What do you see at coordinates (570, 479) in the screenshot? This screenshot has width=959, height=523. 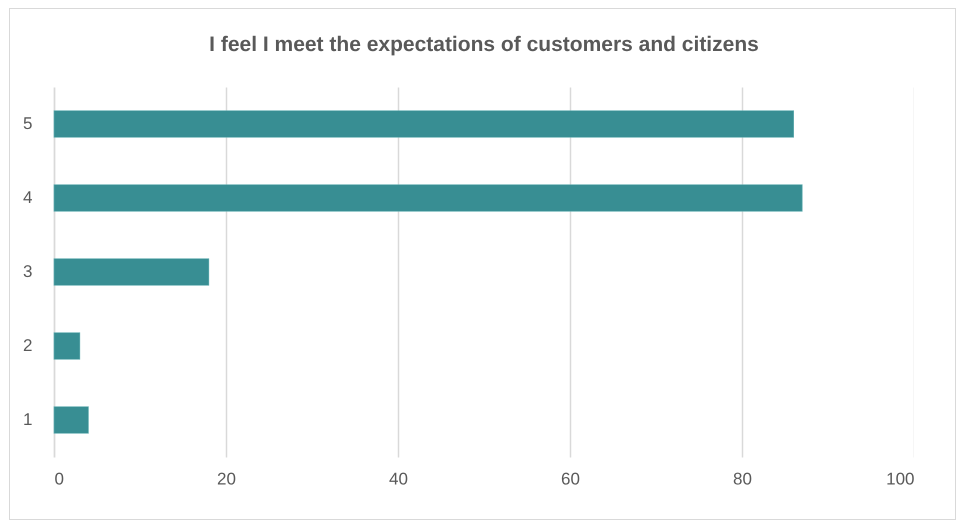 I see `x-tick-label: 60` at bounding box center [570, 479].